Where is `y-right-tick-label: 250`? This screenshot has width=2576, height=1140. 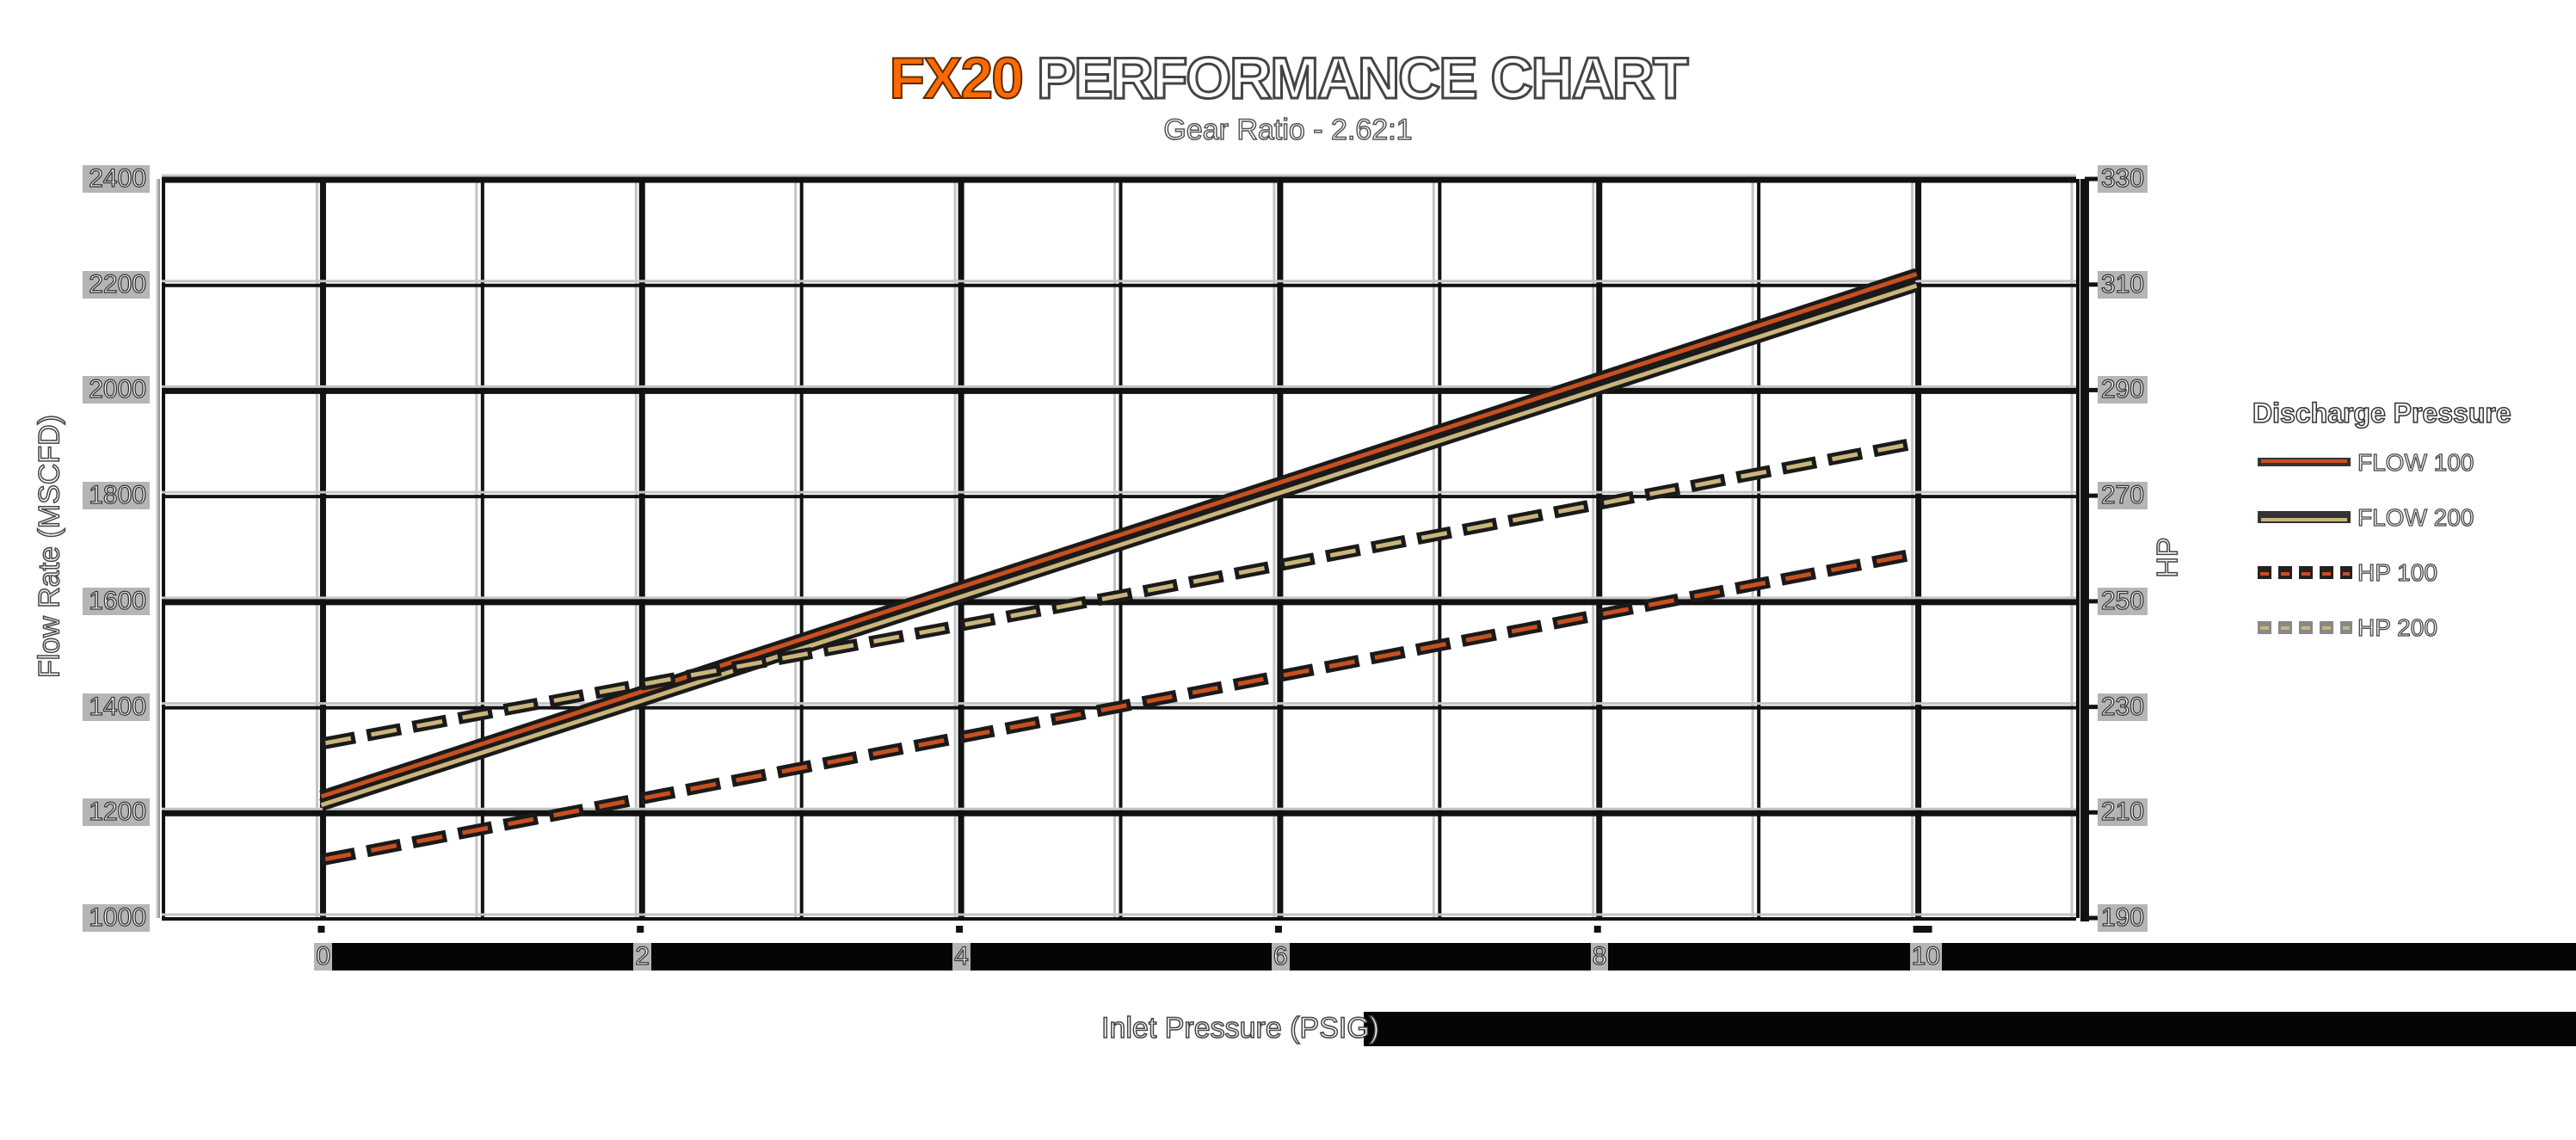 y-right-tick-label: 250 is located at coordinates (2123, 601).